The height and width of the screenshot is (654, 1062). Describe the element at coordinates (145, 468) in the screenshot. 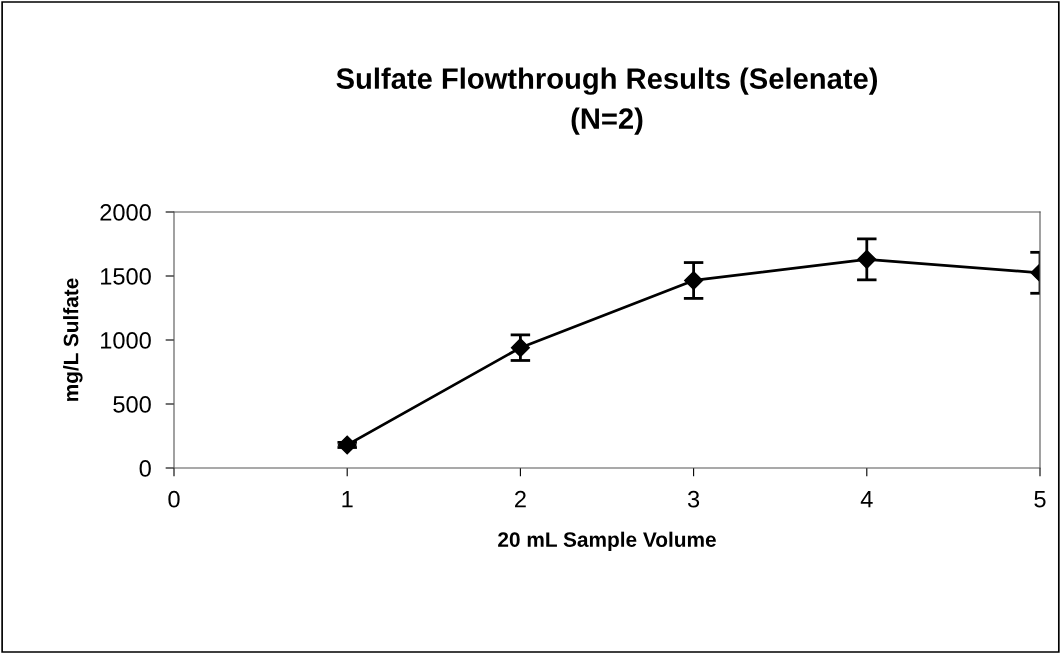

I see `y-tick-label: 0` at that location.